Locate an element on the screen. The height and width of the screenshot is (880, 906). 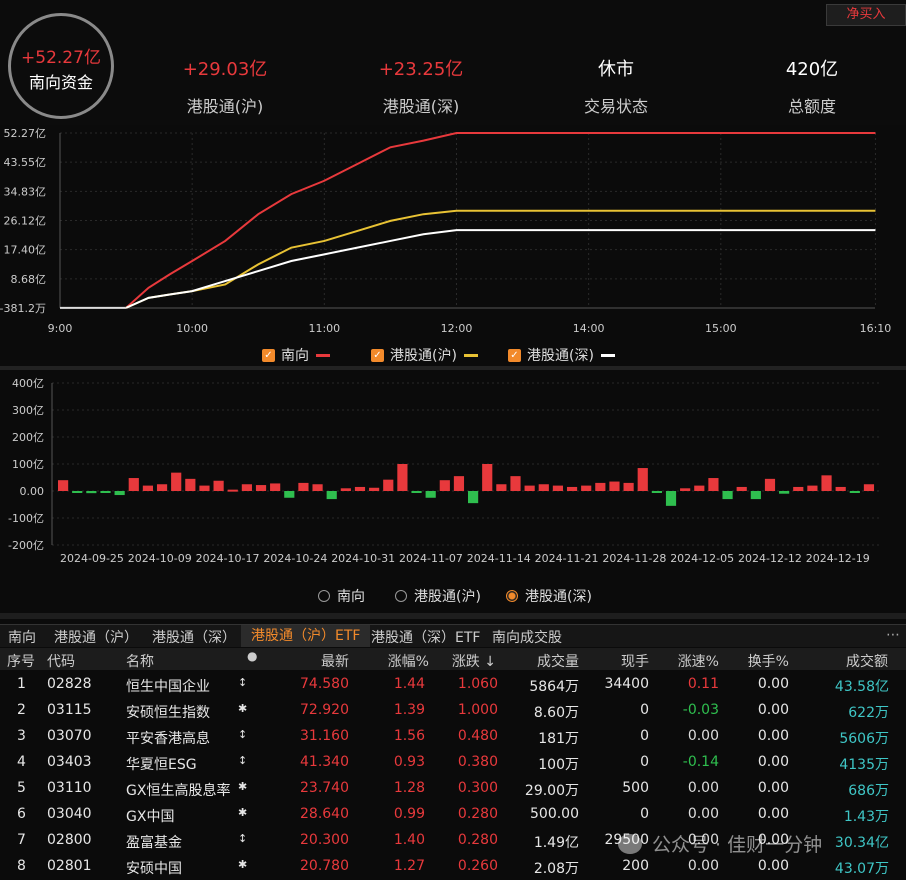
x-tick-label: 14:00 is located at coordinates (589, 328).